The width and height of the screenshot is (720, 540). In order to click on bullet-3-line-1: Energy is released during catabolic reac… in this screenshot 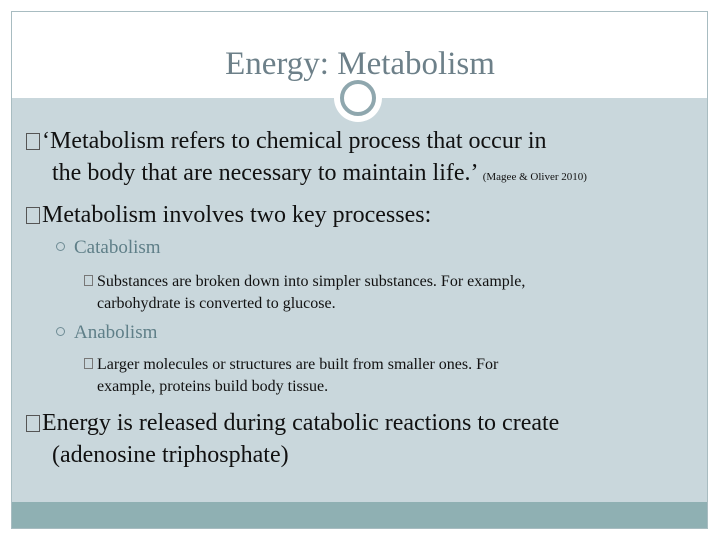, I will do `click(292, 423)`.